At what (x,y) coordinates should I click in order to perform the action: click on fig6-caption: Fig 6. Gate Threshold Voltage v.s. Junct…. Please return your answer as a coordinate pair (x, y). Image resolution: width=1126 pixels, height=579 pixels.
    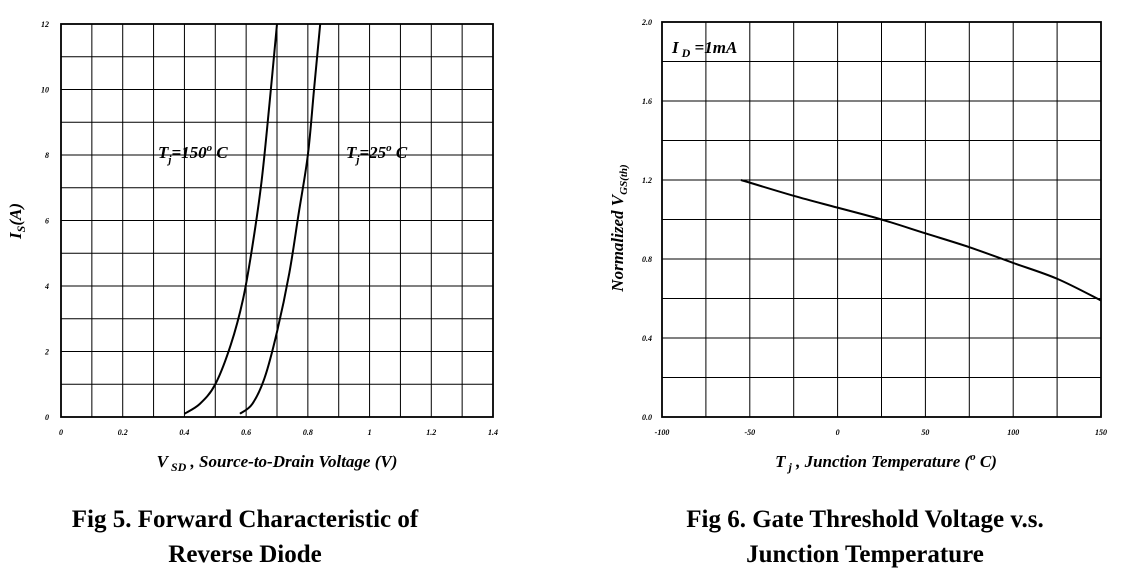
    Looking at the image, I should click on (865, 537).